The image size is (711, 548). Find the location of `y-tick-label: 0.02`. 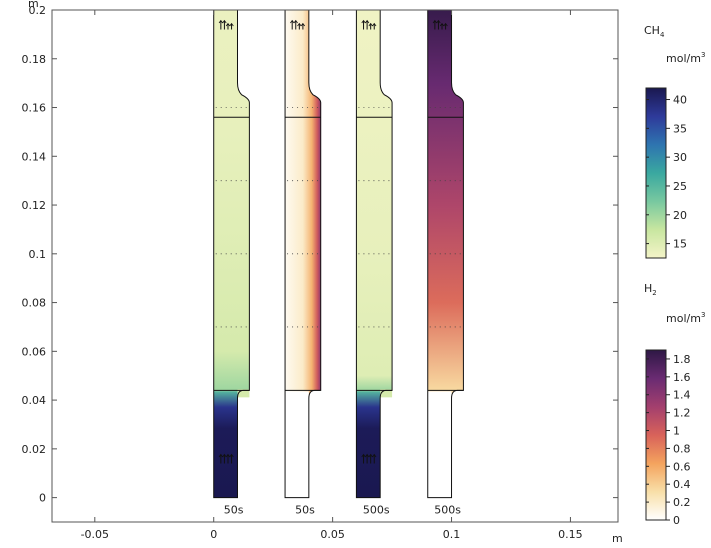

y-tick-label: 0.02 is located at coordinates (34, 449).